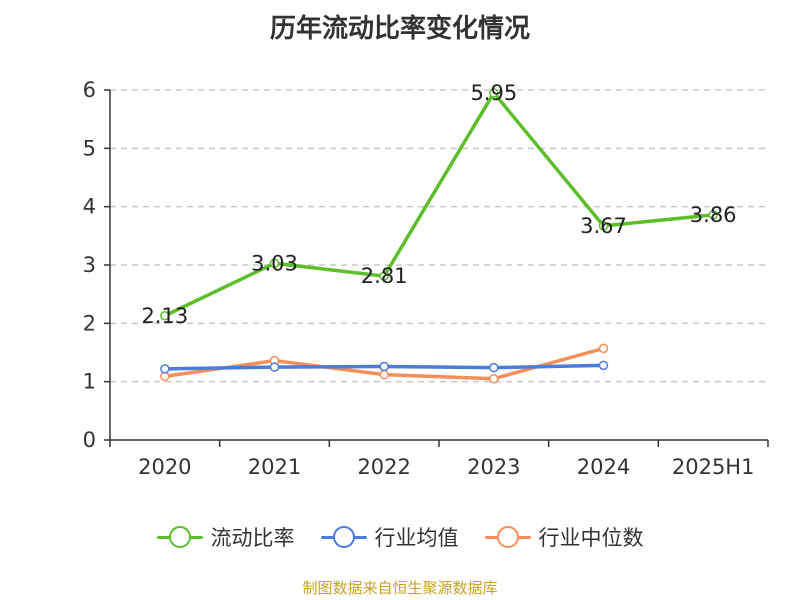 The width and height of the screenshot is (800, 600). I want to click on x-tick-label: 2025H1, so click(713, 467).